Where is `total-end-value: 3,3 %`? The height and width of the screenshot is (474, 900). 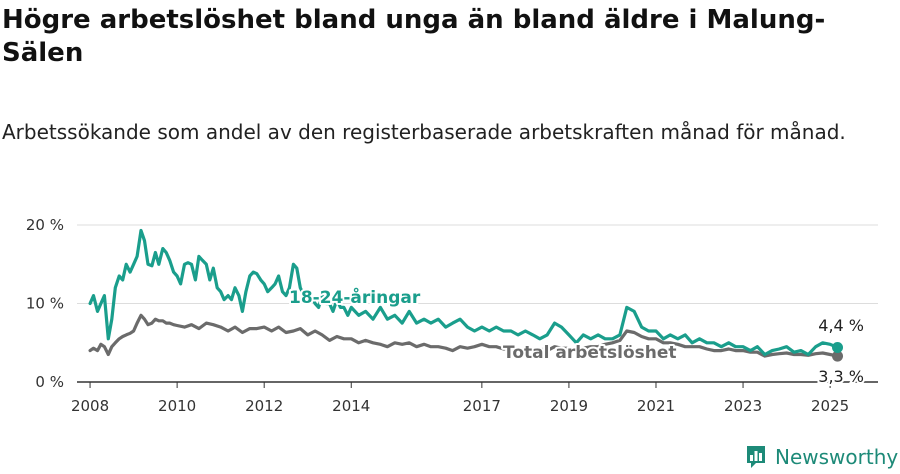
total-end-value: 3,3 % is located at coordinates (841, 376).